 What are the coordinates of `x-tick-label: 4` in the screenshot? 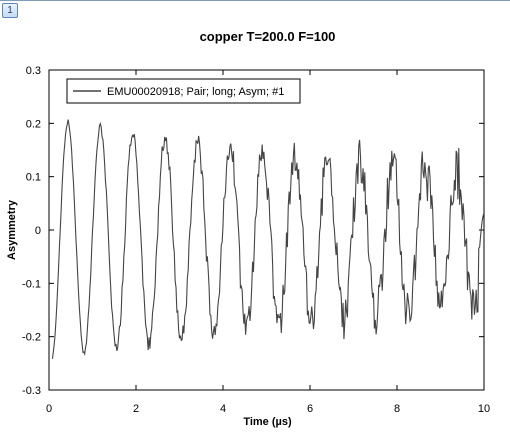 It's located at (223, 409).